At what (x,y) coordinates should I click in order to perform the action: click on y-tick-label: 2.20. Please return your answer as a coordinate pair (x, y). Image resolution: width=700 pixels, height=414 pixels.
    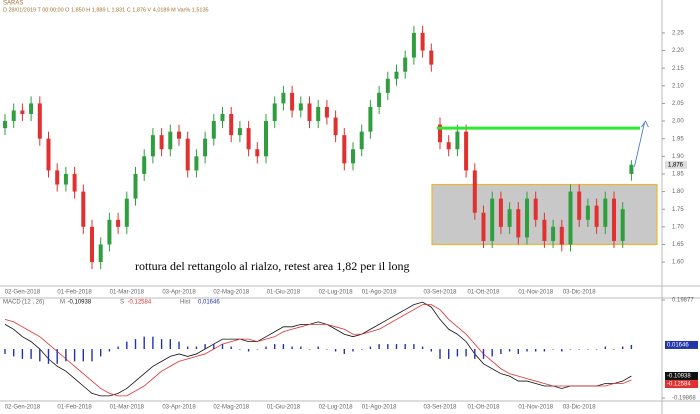
    Looking at the image, I should click on (678, 51).